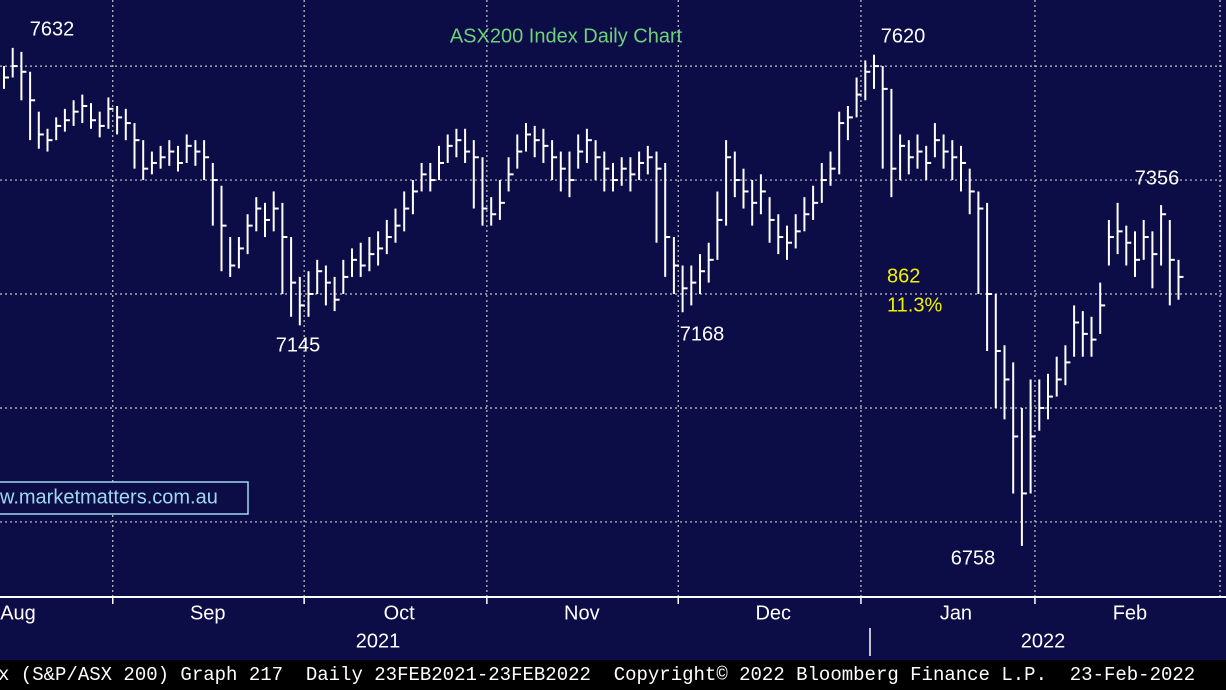 The image size is (1226, 690). Describe the element at coordinates (208, 613) in the screenshot. I see `x-tick-label: Sep` at that location.